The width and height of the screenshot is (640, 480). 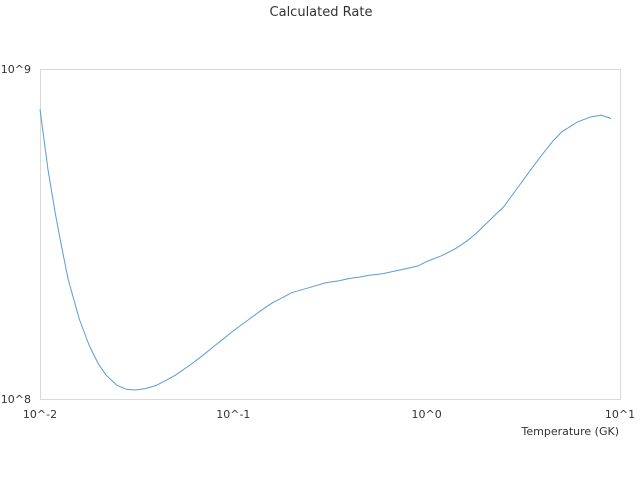 What do you see at coordinates (570, 431) in the screenshot?
I see `x-axis-title: Temperature (GK)` at bounding box center [570, 431].